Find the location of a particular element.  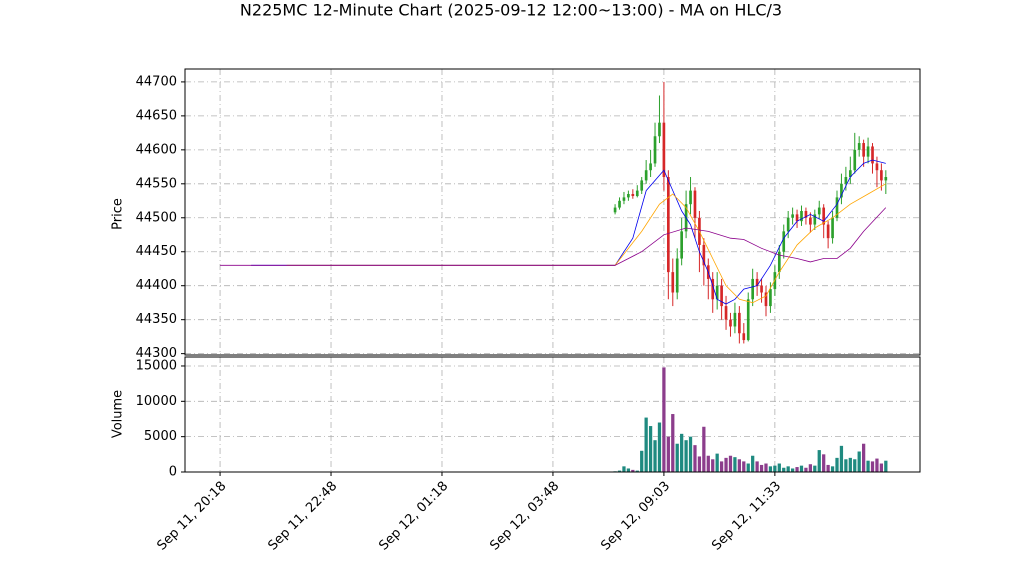

volume-tick-label: 0 is located at coordinates (173, 472).